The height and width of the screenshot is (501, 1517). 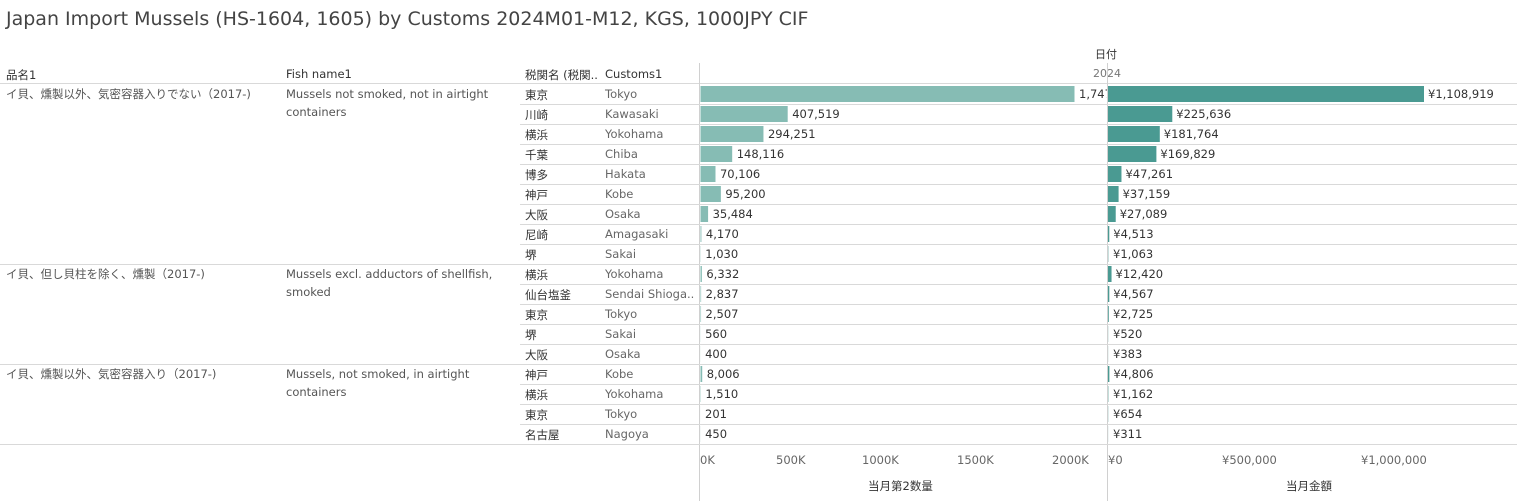 I want to click on qty-tick-label: 1500K, so click(x=975, y=460).